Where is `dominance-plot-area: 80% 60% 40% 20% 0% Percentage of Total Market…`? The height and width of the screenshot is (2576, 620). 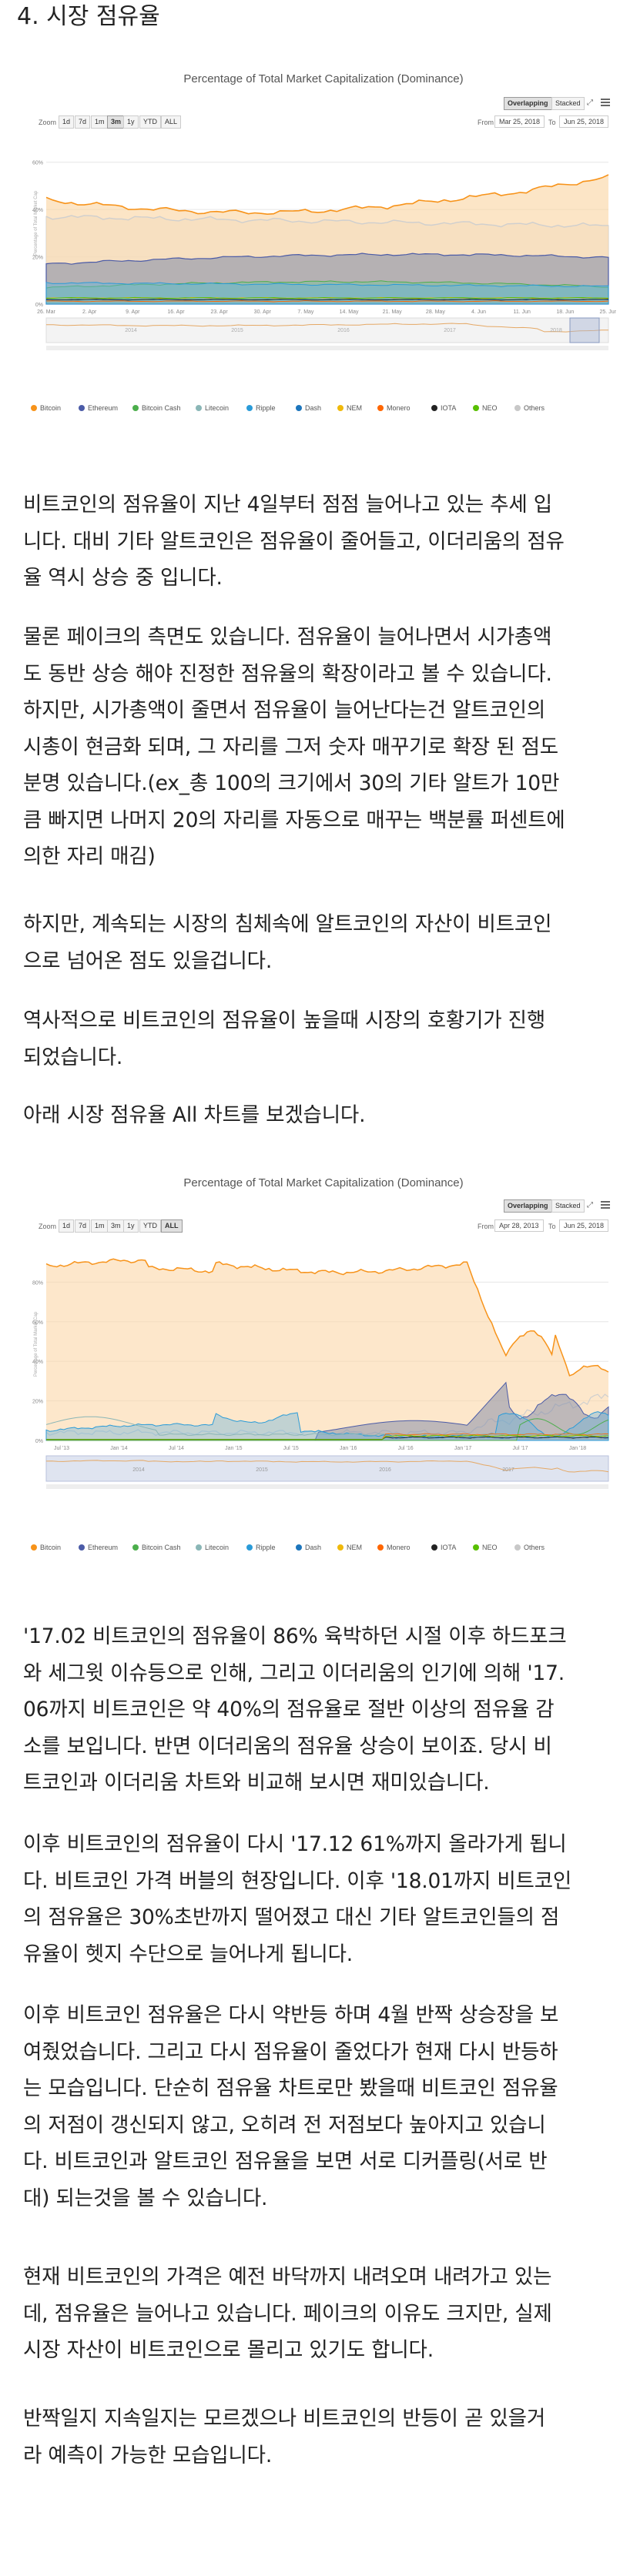
dominance-plot-area: 80% 60% 40% 20% 0% Percentage of Total Market… is located at coordinates (323, 1382).